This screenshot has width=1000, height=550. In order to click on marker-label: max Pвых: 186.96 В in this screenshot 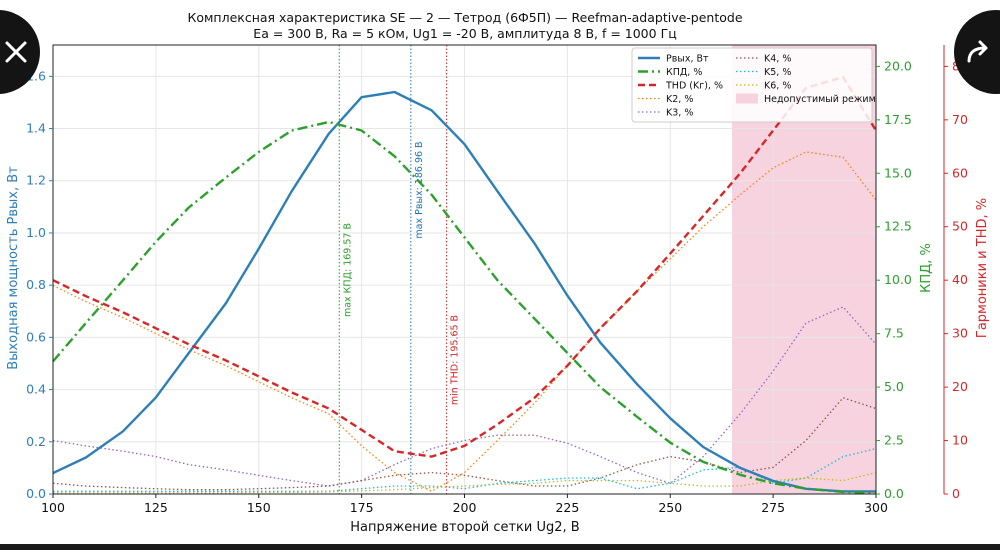, I will do `click(419, 189)`.